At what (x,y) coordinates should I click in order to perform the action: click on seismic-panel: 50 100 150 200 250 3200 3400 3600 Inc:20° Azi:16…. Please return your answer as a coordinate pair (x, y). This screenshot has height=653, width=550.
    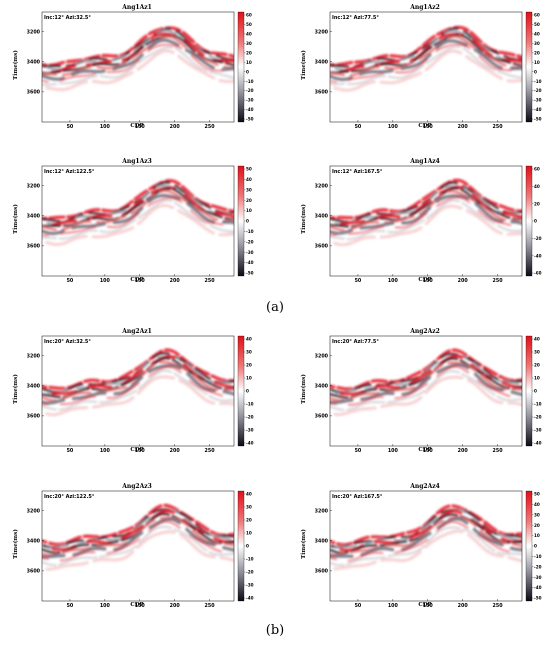
    Looking at the image, I should click on (421, 547).